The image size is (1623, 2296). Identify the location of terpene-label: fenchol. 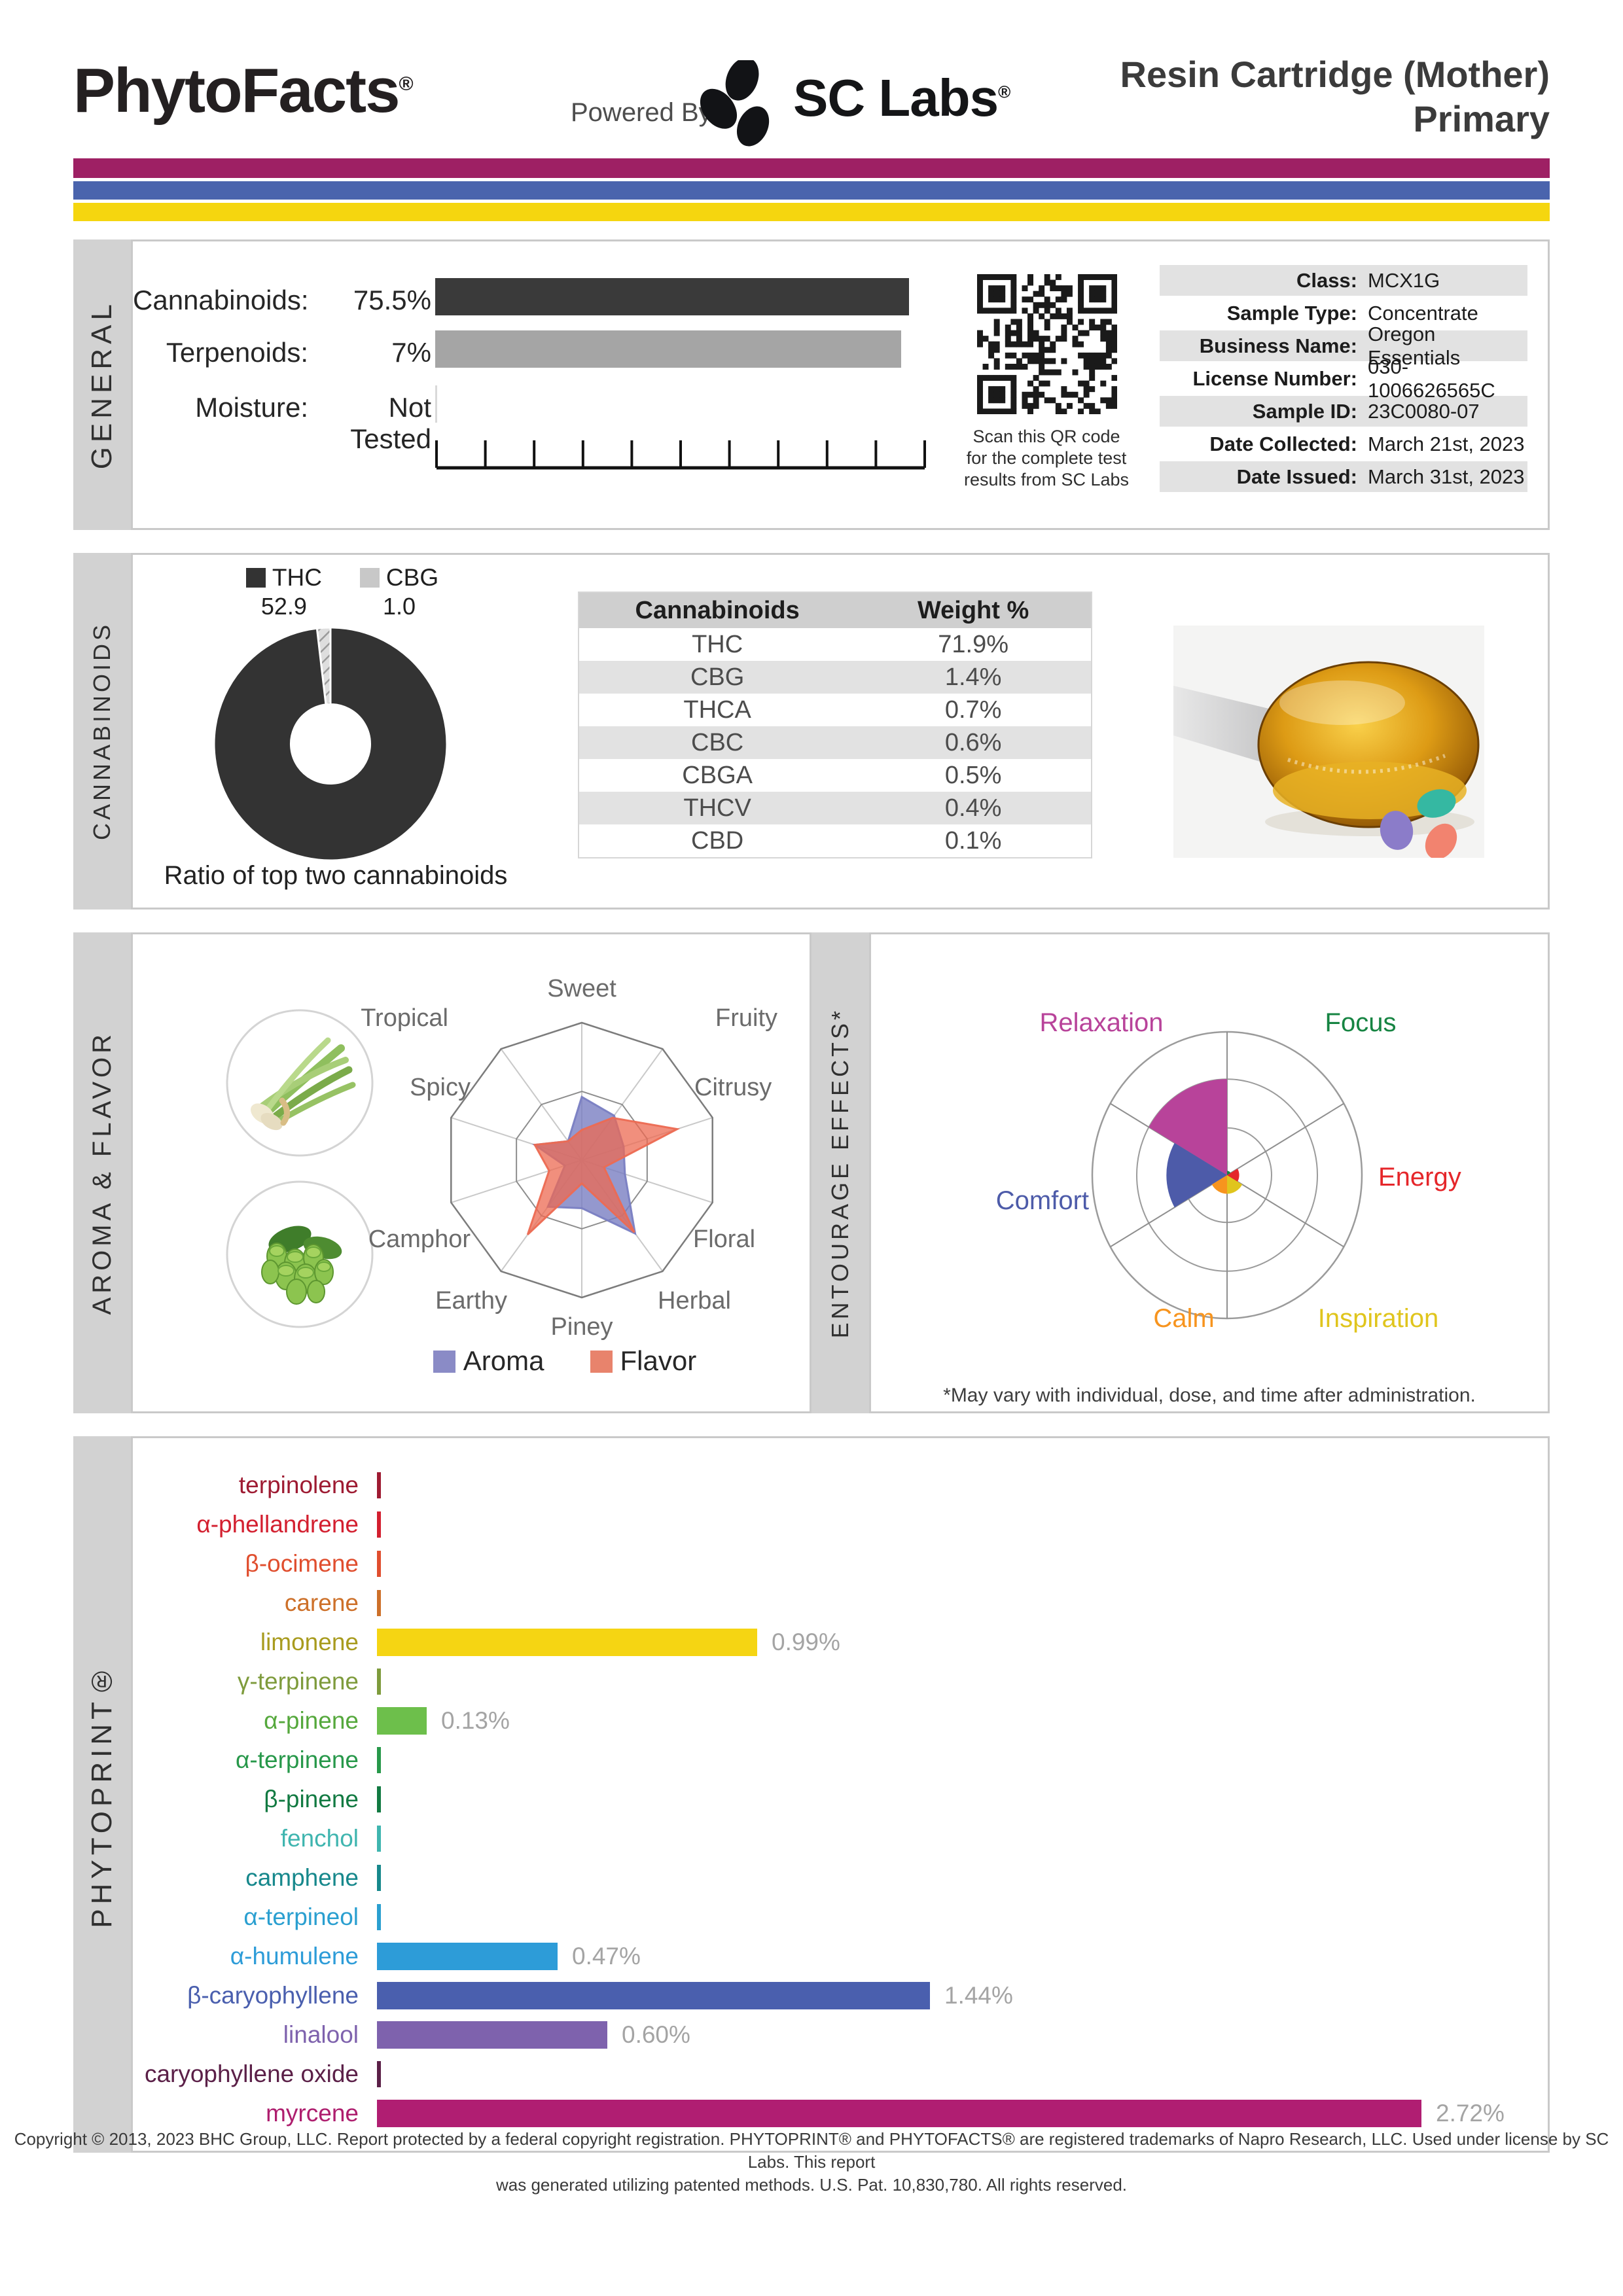
(319, 1838).